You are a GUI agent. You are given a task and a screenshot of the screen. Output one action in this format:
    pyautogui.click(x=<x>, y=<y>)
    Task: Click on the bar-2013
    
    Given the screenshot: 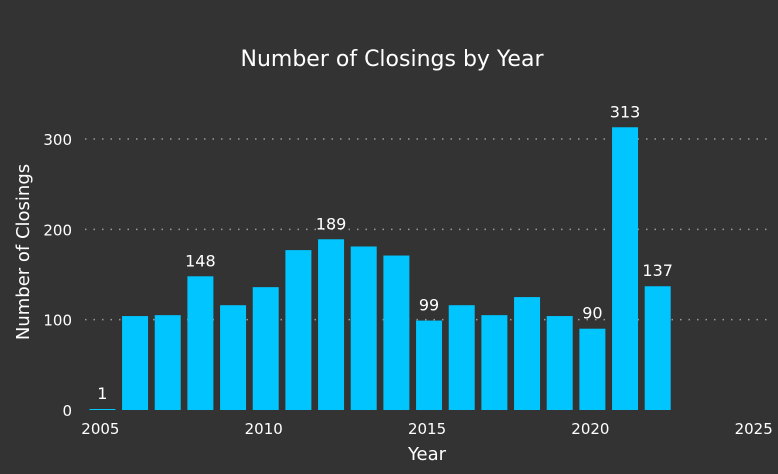 What is the action you would take?
    pyautogui.click(x=363, y=328)
    